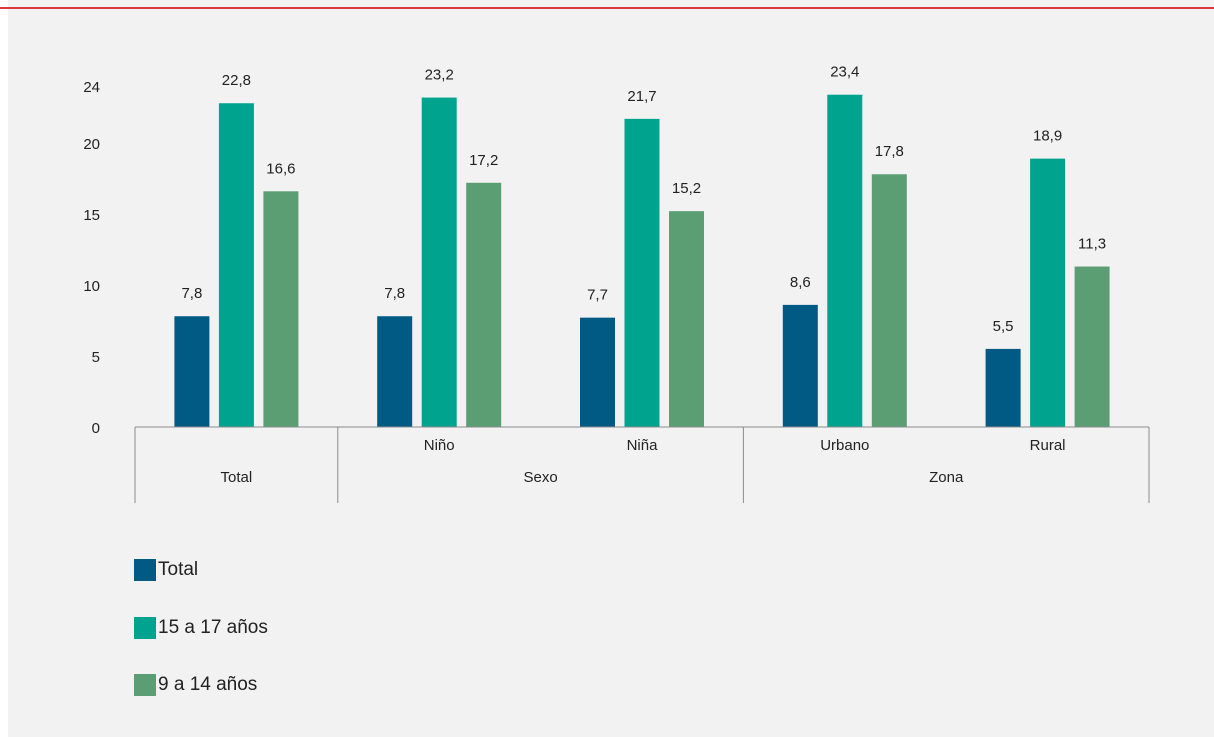  I want to click on bar-value-label: 21,7, so click(641, 96).